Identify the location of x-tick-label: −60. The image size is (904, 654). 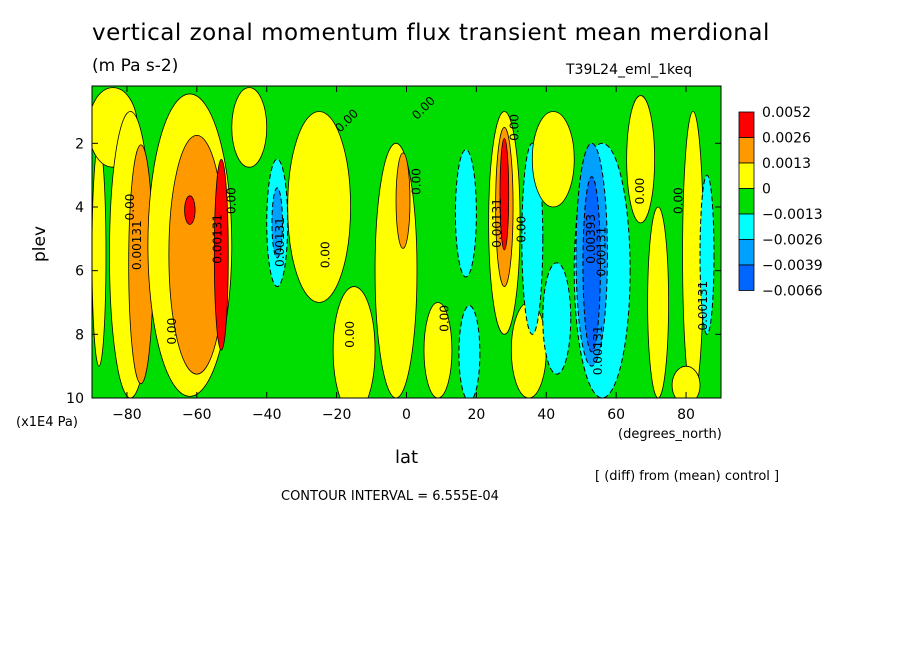
(197, 415).